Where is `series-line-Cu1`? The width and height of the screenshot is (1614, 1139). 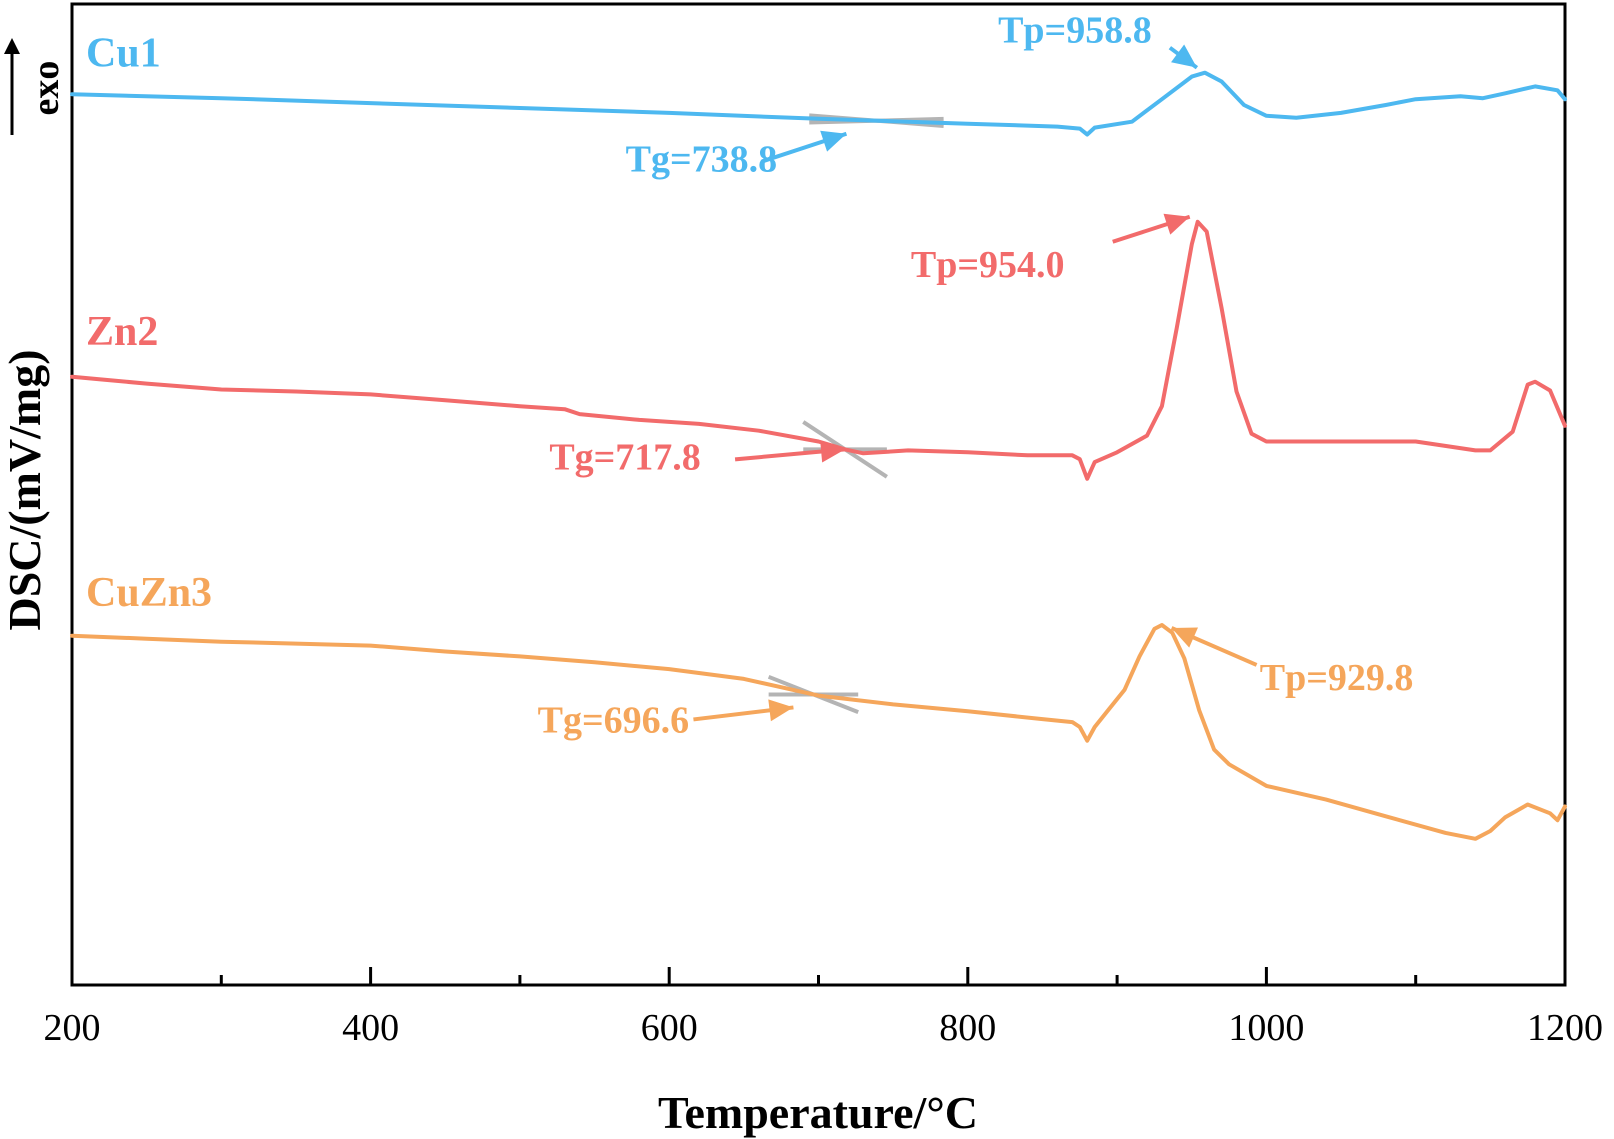
series-line-Cu1 is located at coordinates (818, 103).